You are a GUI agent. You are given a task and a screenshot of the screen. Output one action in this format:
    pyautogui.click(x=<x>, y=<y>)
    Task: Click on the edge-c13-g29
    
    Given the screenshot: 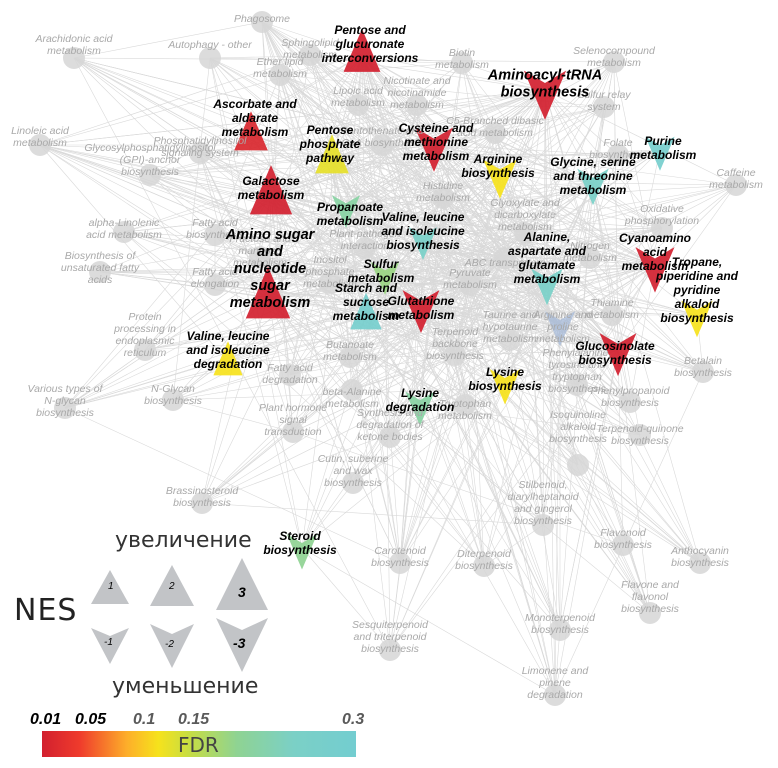 What is the action you would take?
    pyautogui.click(x=454, y=366)
    